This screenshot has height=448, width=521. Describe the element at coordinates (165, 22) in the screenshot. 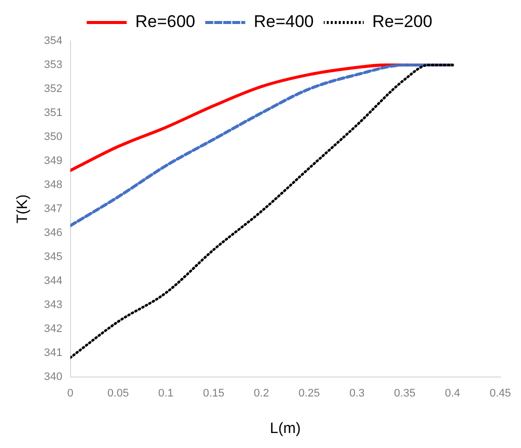

I see `legend-label: Re=600` at that location.